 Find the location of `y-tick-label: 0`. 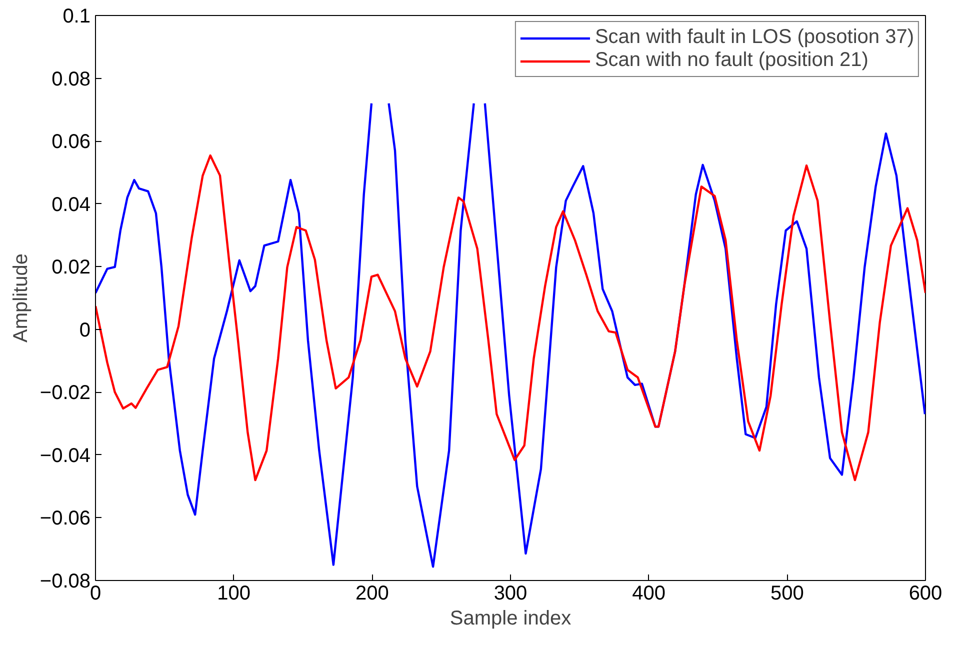

y-tick-label: 0 is located at coordinates (84, 330).